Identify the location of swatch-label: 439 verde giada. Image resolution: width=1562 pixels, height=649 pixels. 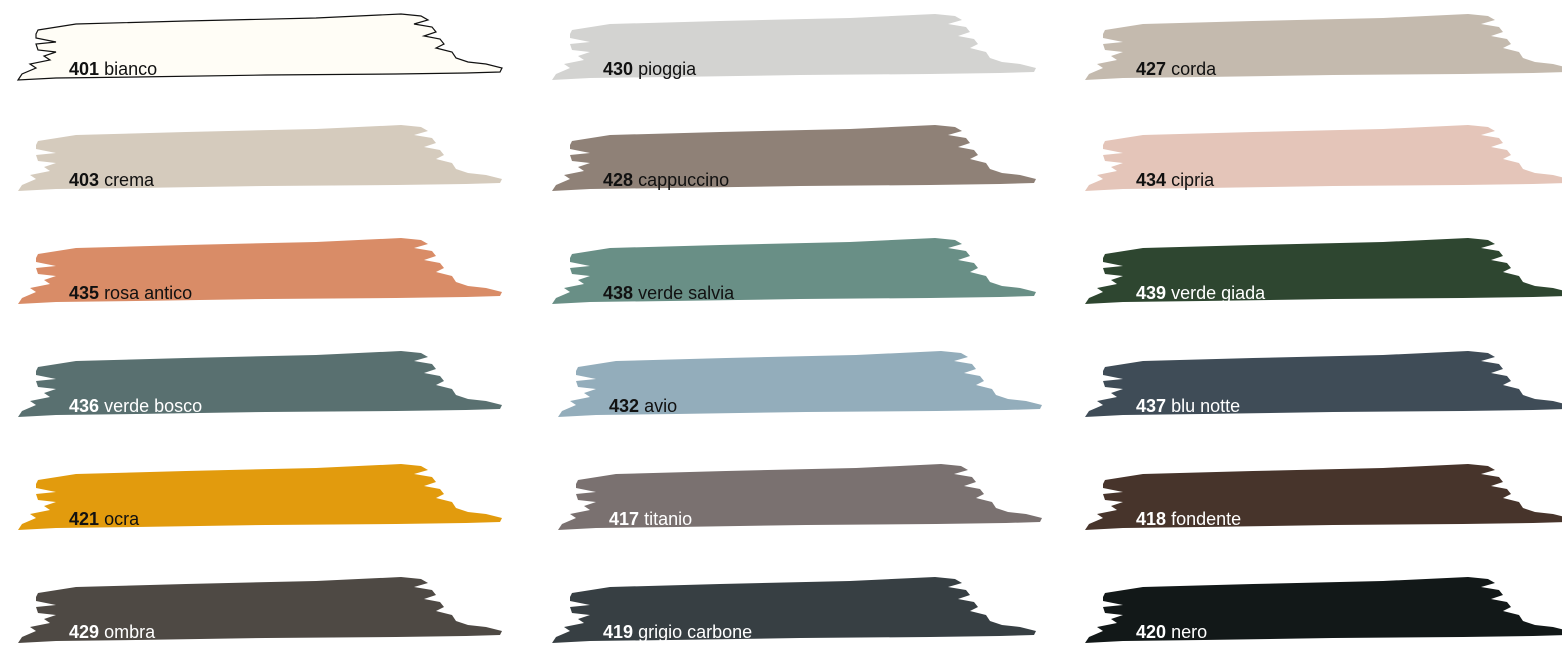
(1200, 293).